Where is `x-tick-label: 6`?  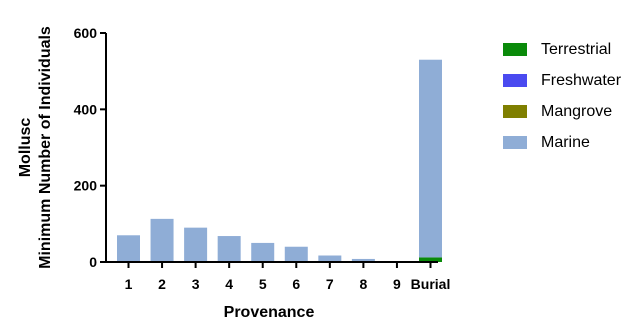 x-tick-label: 6 is located at coordinates (296, 284).